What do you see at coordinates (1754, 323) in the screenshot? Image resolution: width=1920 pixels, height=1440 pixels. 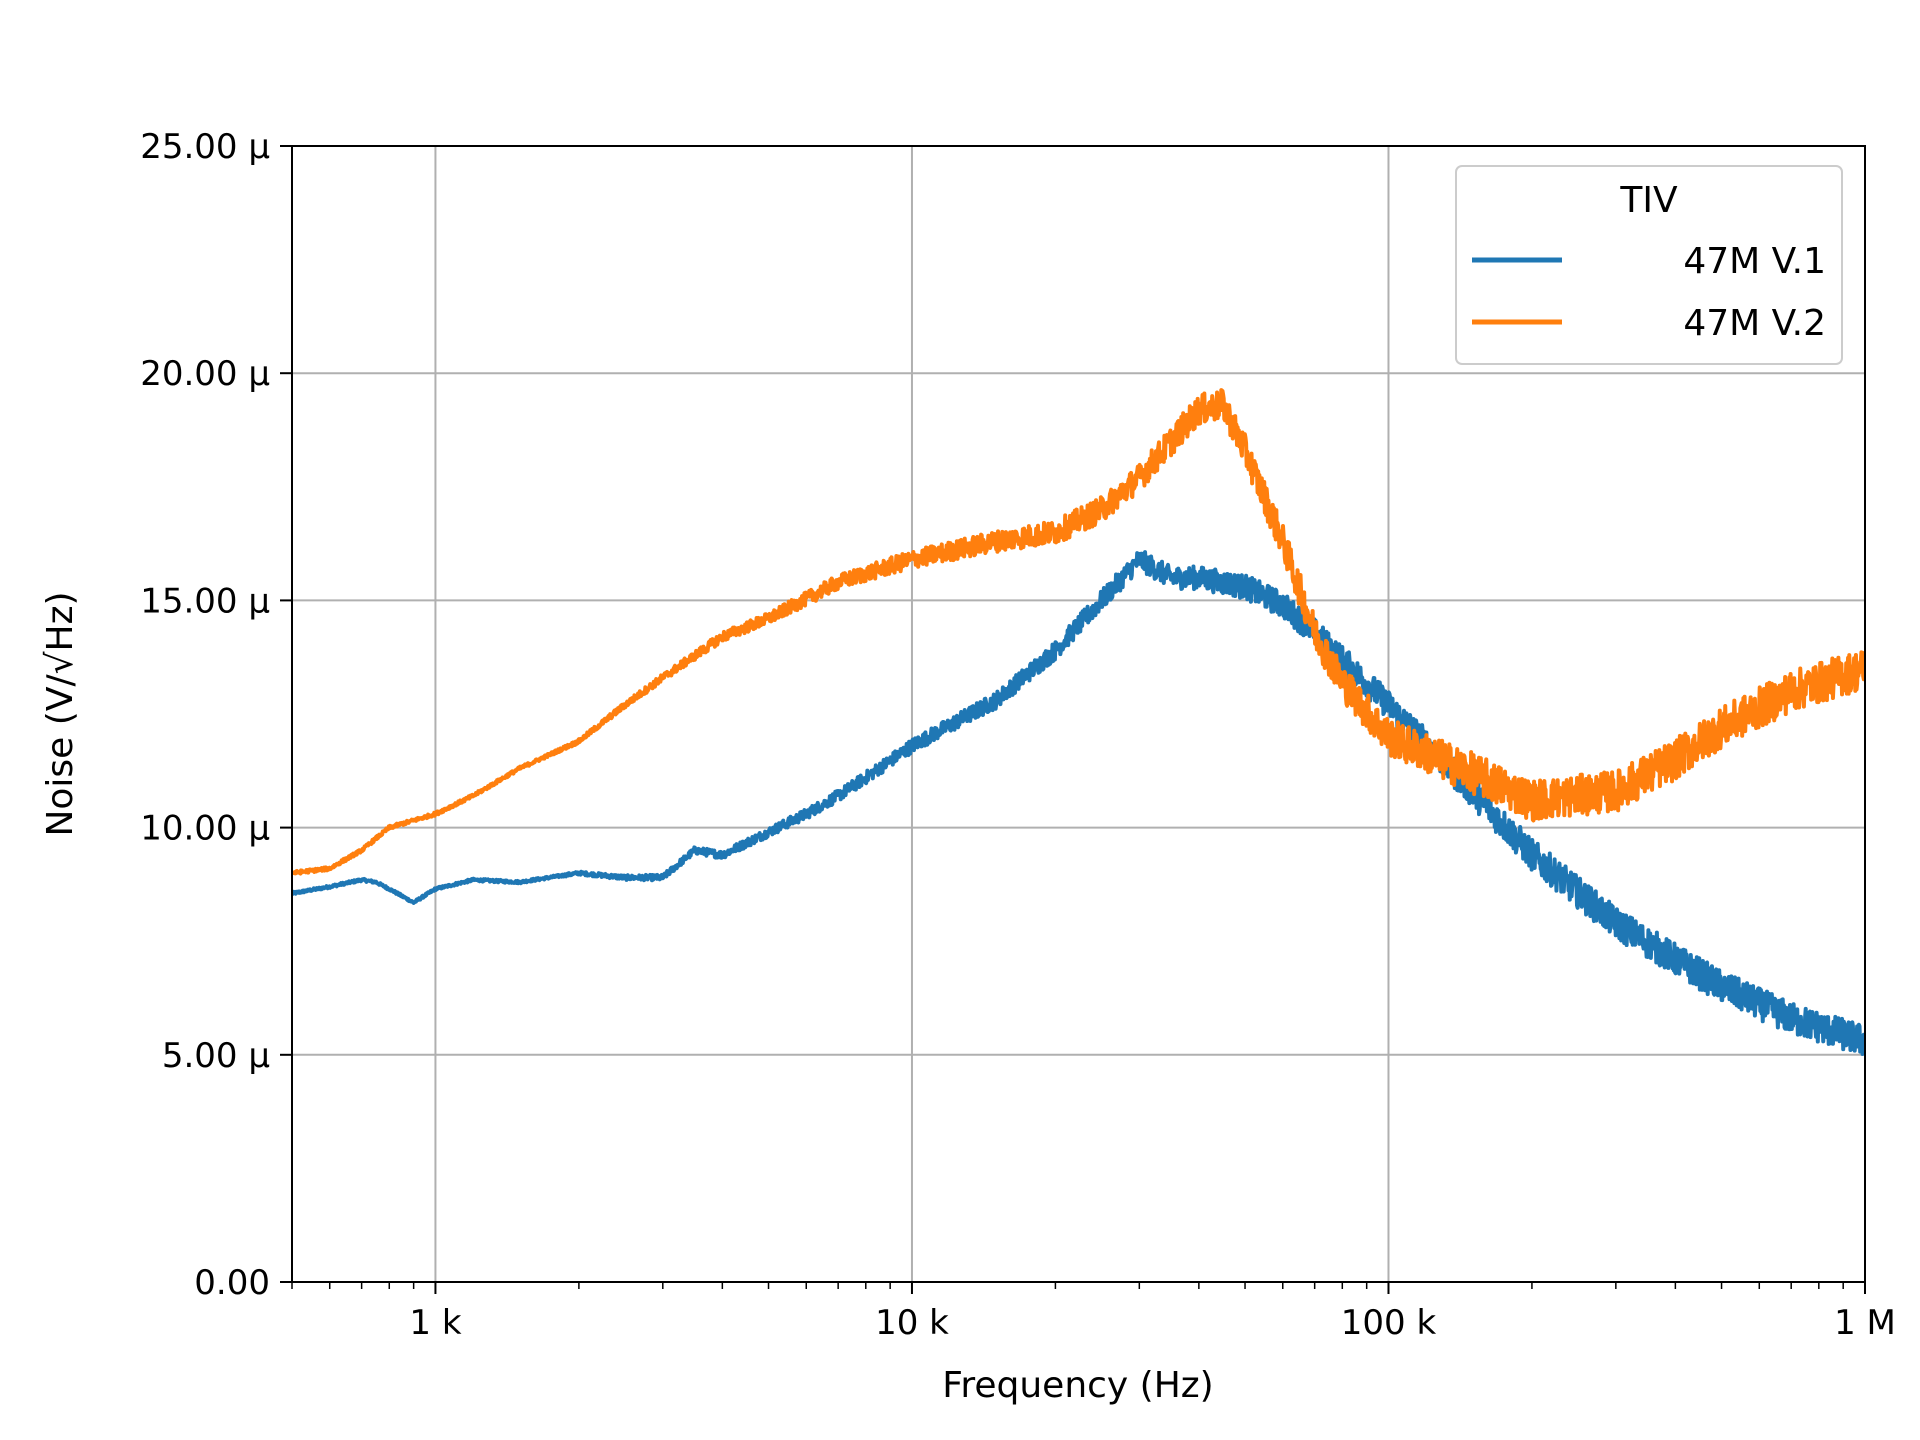 I see `legend-label-2: 47M V.2` at bounding box center [1754, 323].